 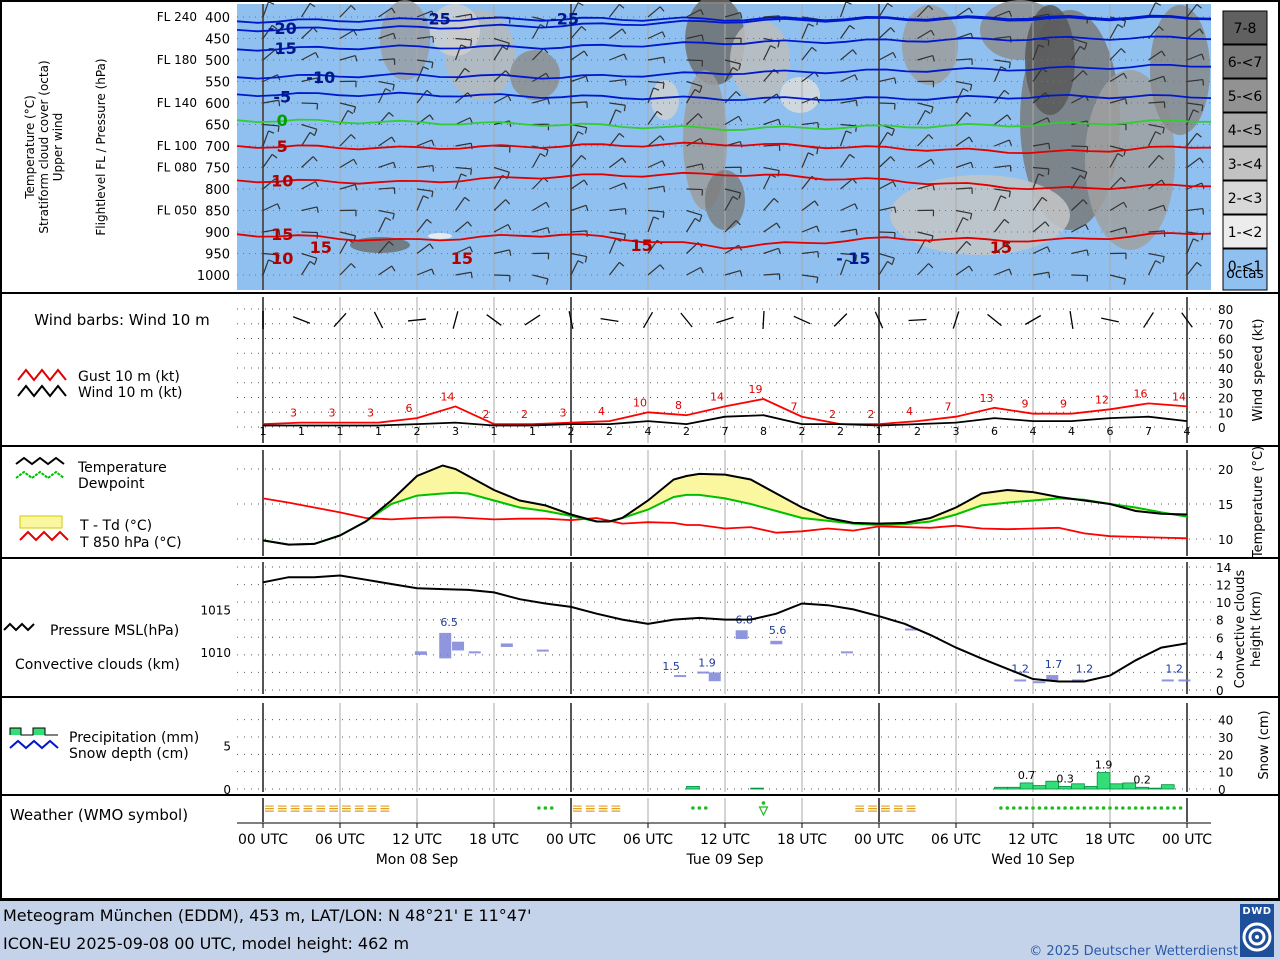 What do you see at coordinates (648, 840) in the screenshot?
I see `time-tick-label: 06 UTC` at bounding box center [648, 840].